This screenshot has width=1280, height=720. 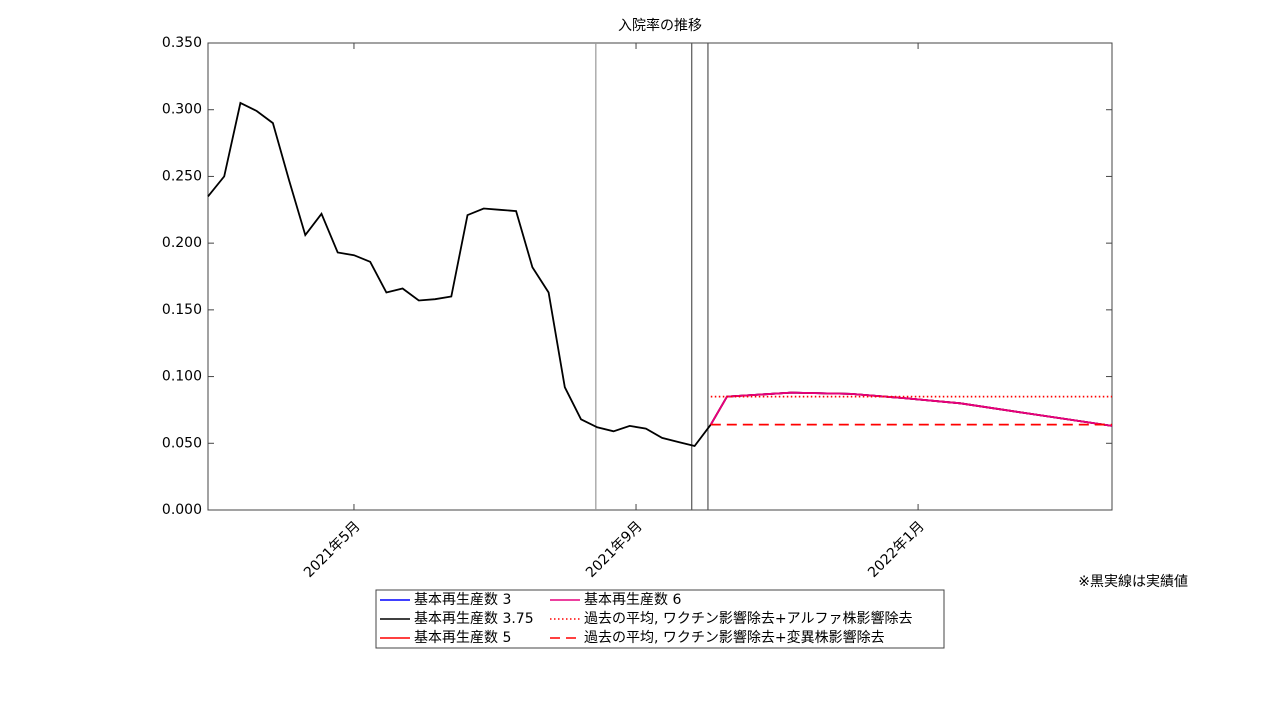 I want to click on annotation: ※黒実線は実績値, so click(x=1133, y=582).